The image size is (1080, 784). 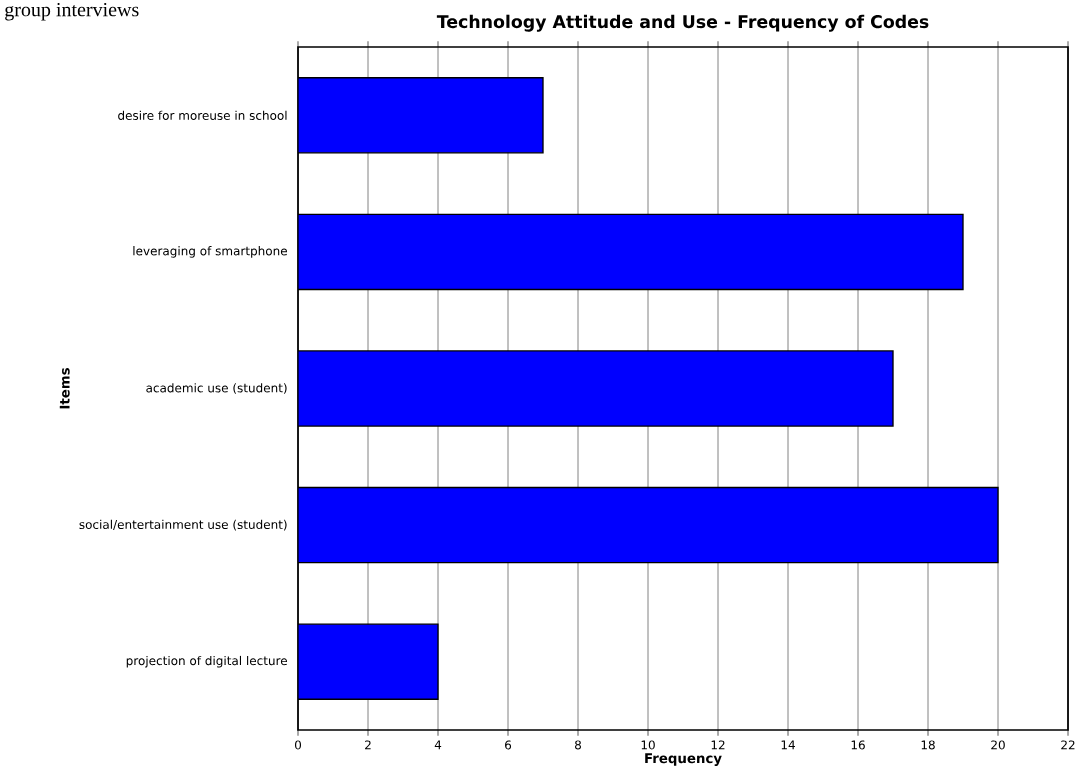 I want to click on x-tick-label: 18, so click(x=928, y=745).